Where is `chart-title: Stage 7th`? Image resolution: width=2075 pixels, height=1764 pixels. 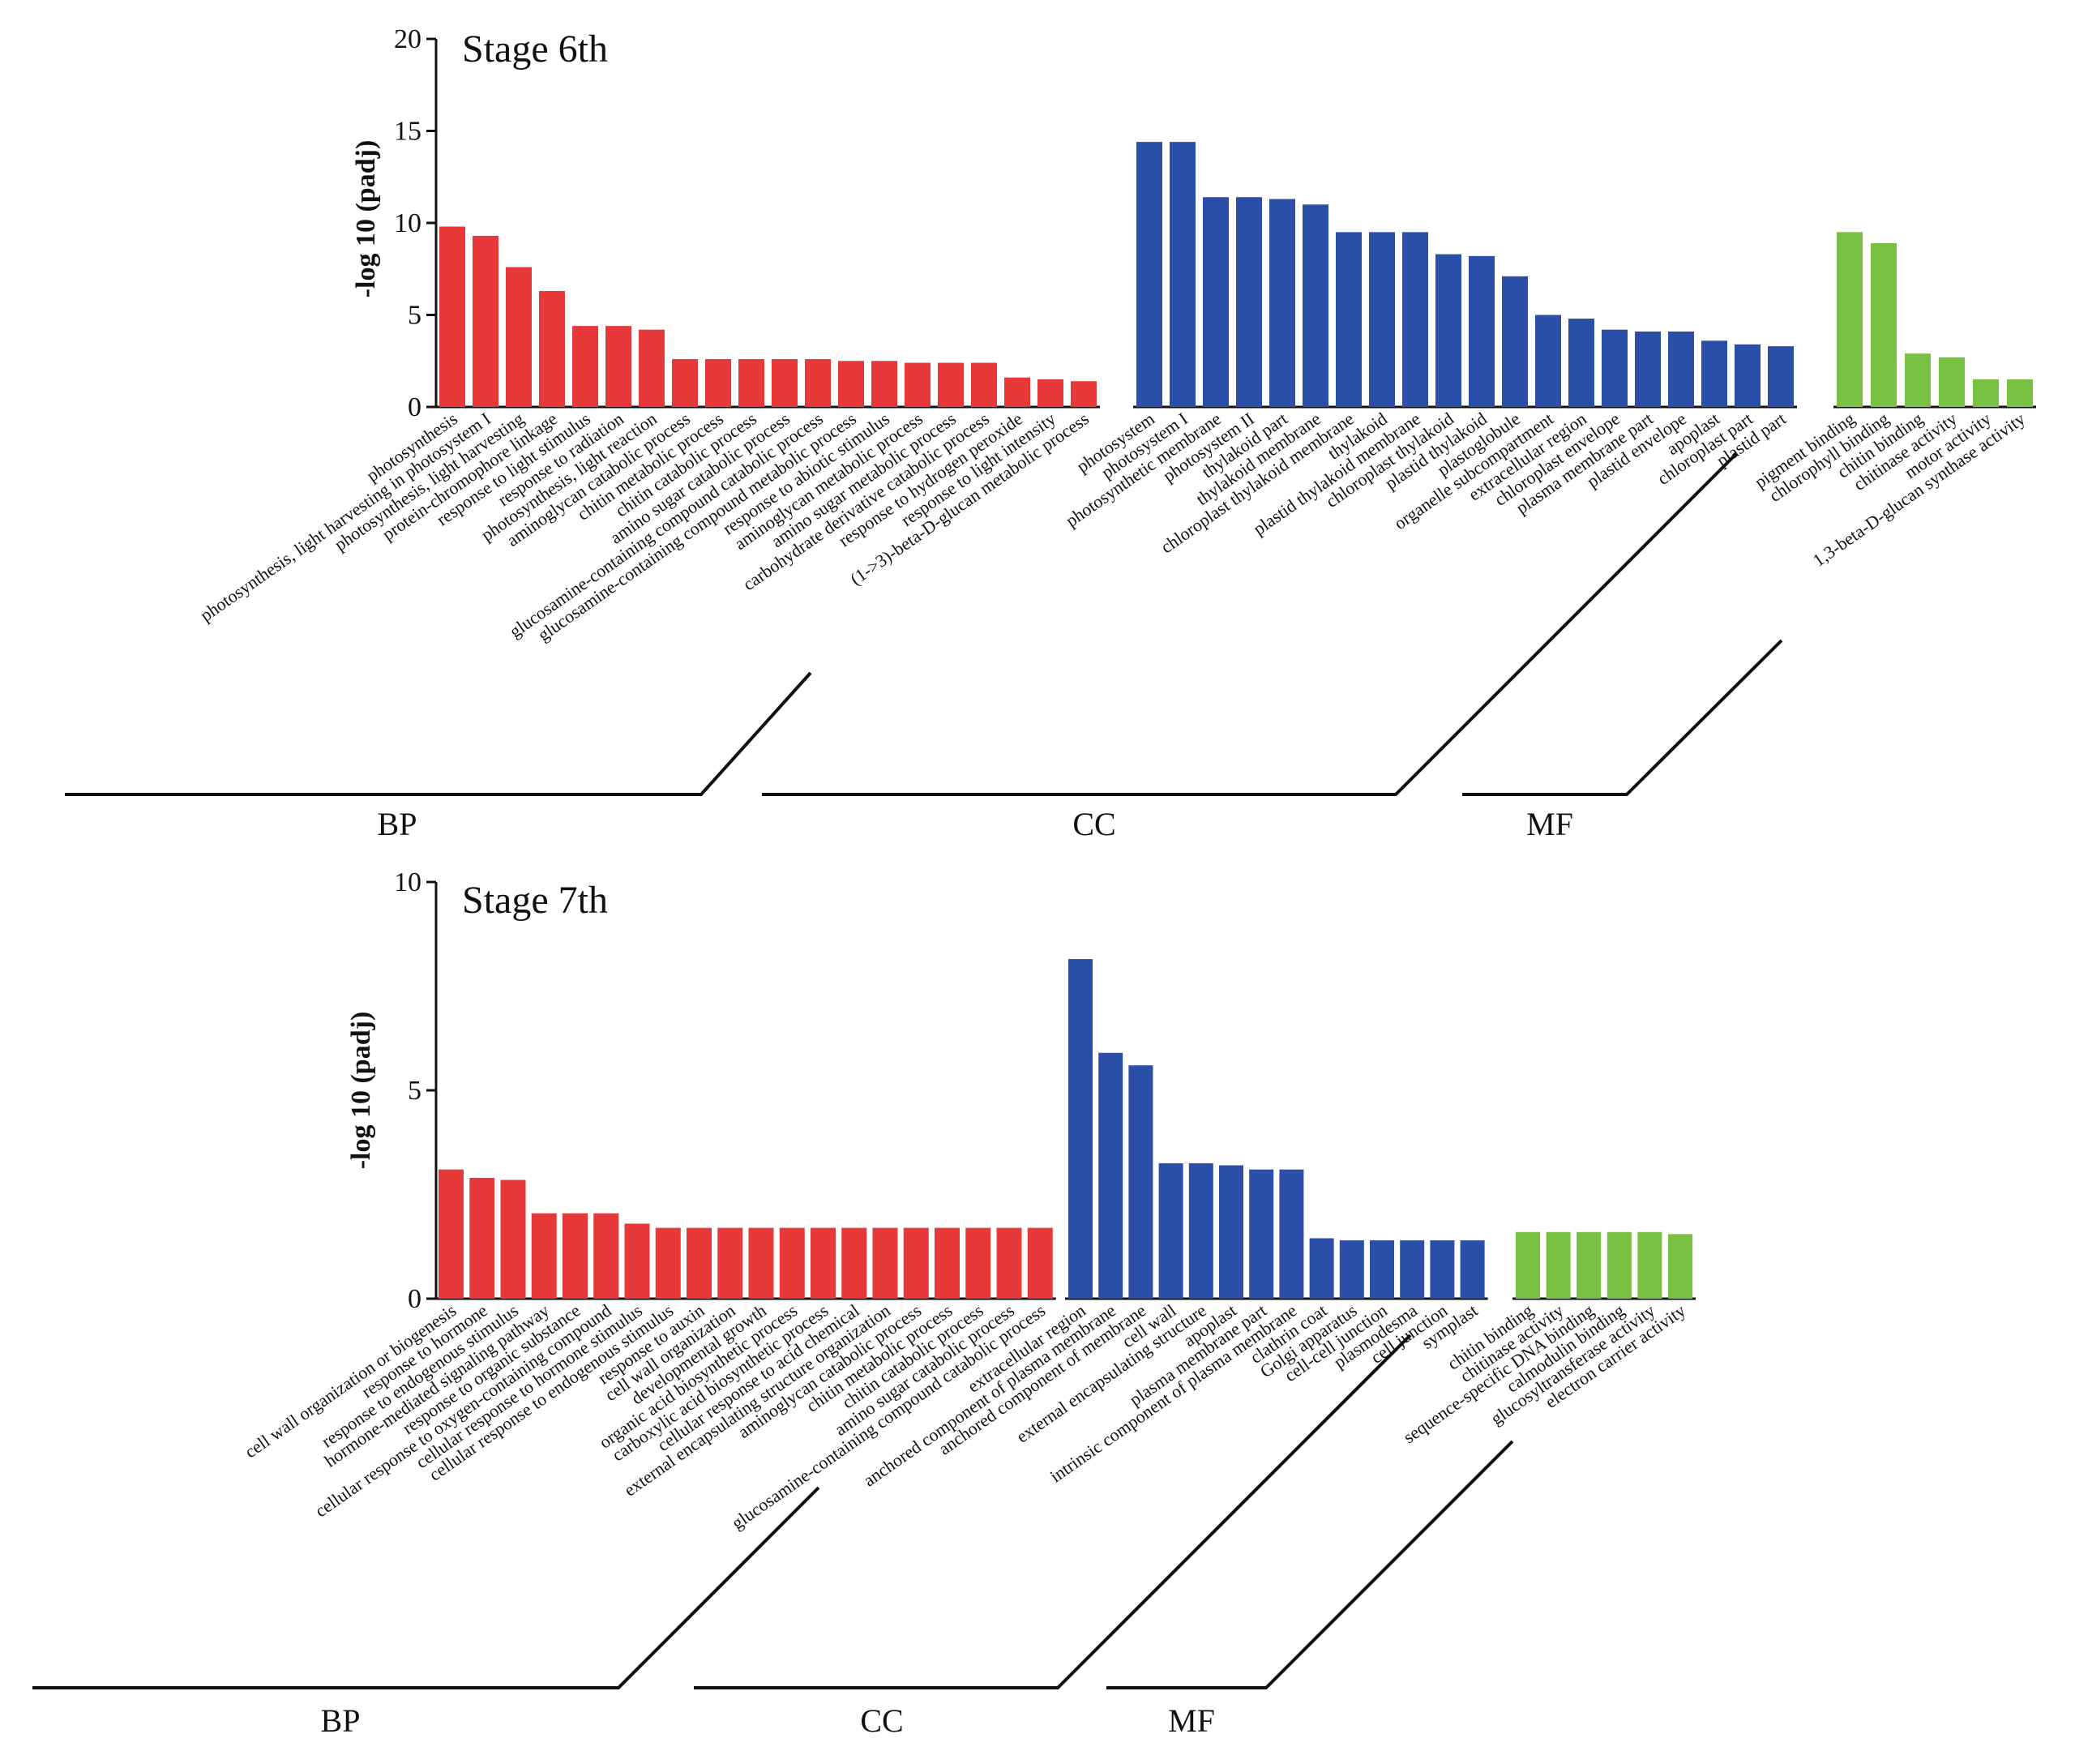
chart-title: Stage 7th is located at coordinates (535, 900).